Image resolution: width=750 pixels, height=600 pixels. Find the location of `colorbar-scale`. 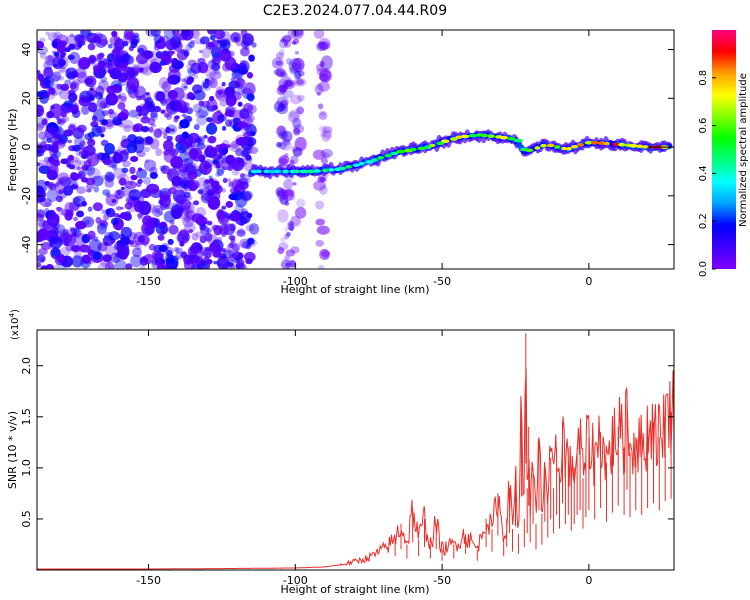

colorbar-scale is located at coordinates (724, 149).